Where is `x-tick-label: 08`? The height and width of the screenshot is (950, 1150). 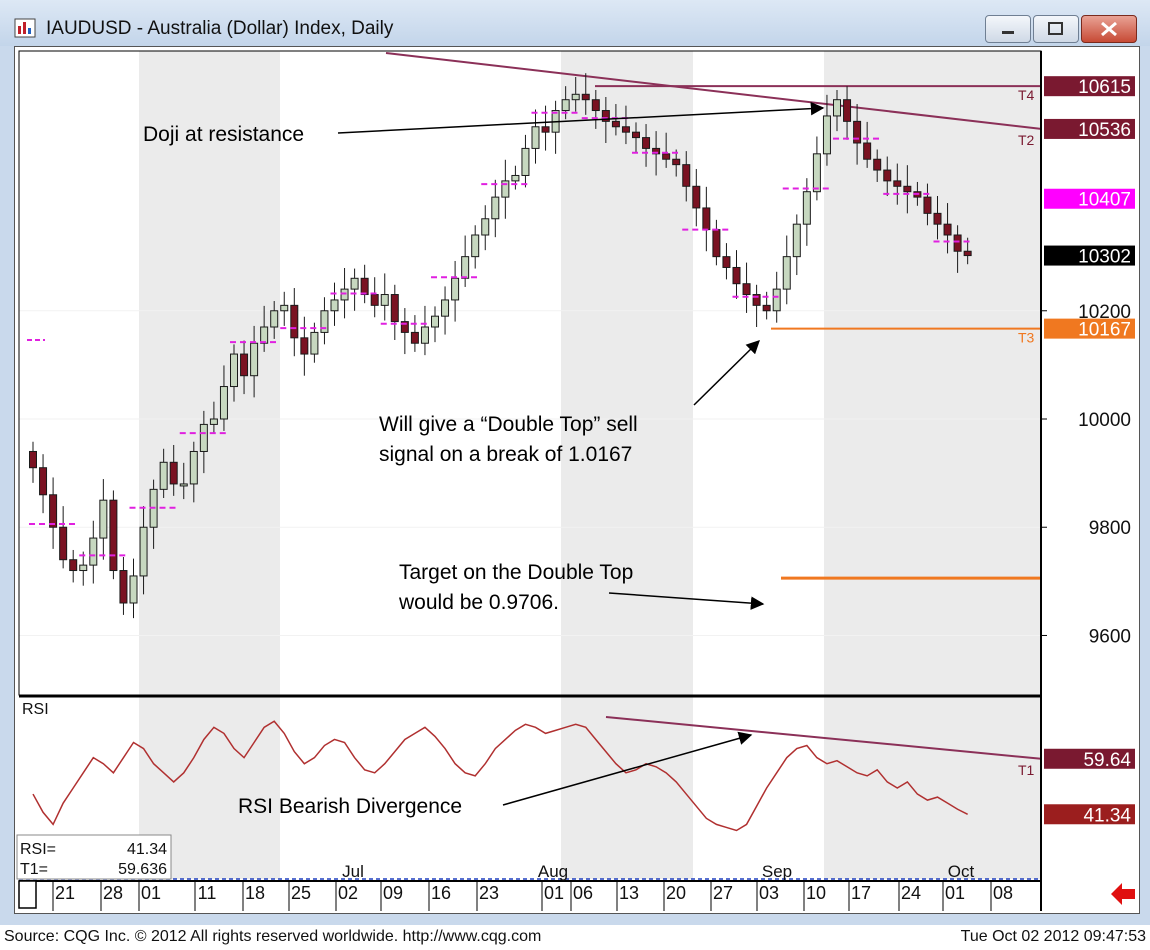
x-tick-label: 08 is located at coordinates (1003, 893).